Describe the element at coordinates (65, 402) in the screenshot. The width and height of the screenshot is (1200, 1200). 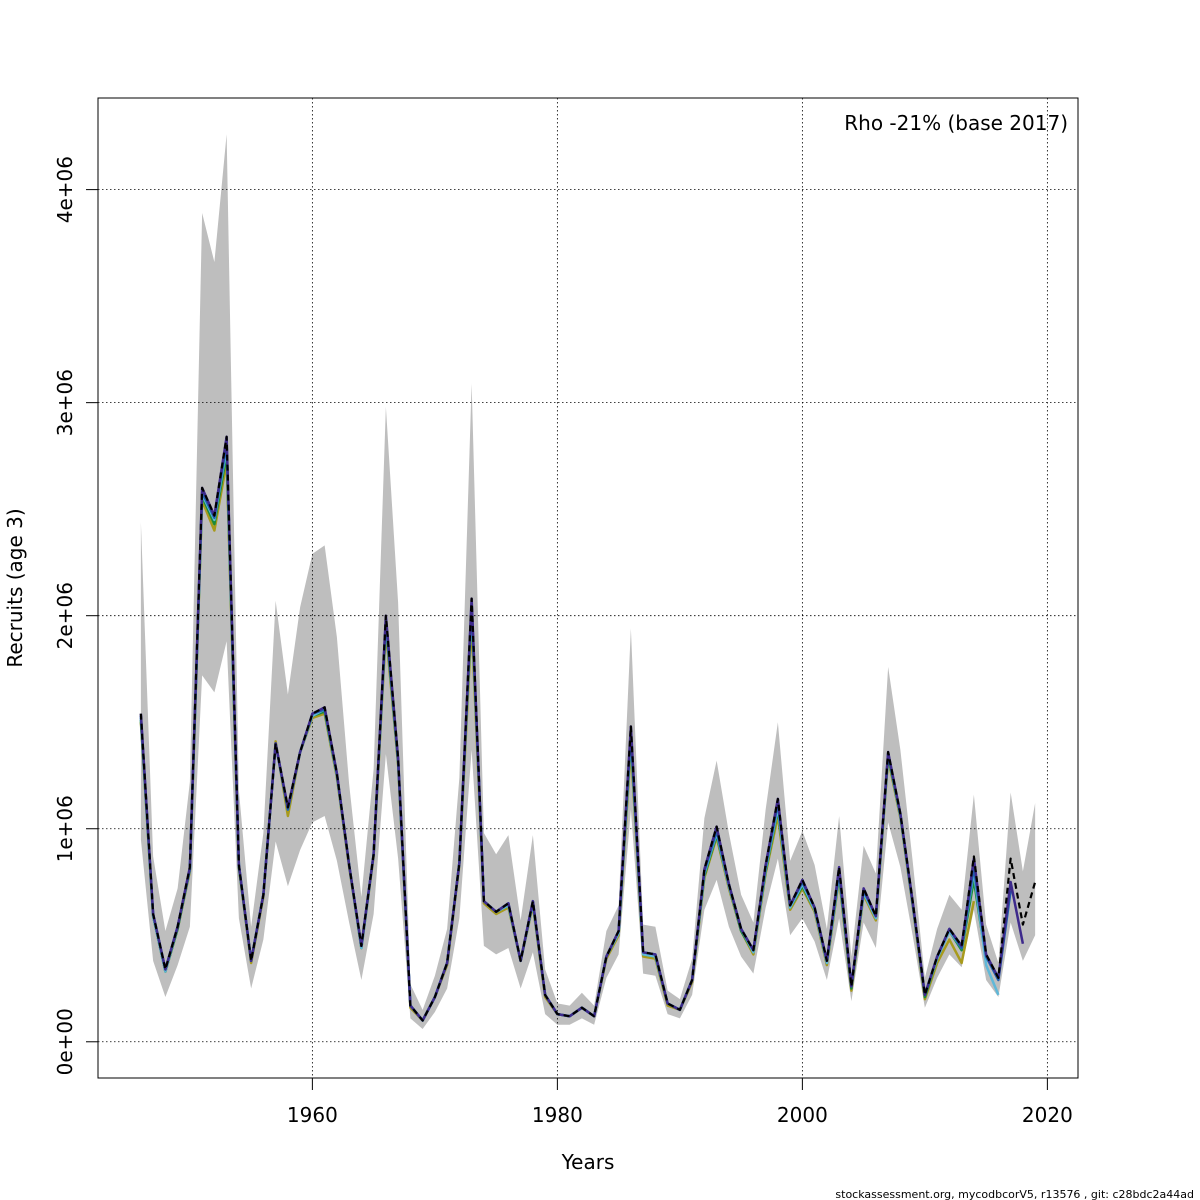
I see `y-tick-label: 3e+06` at that location.